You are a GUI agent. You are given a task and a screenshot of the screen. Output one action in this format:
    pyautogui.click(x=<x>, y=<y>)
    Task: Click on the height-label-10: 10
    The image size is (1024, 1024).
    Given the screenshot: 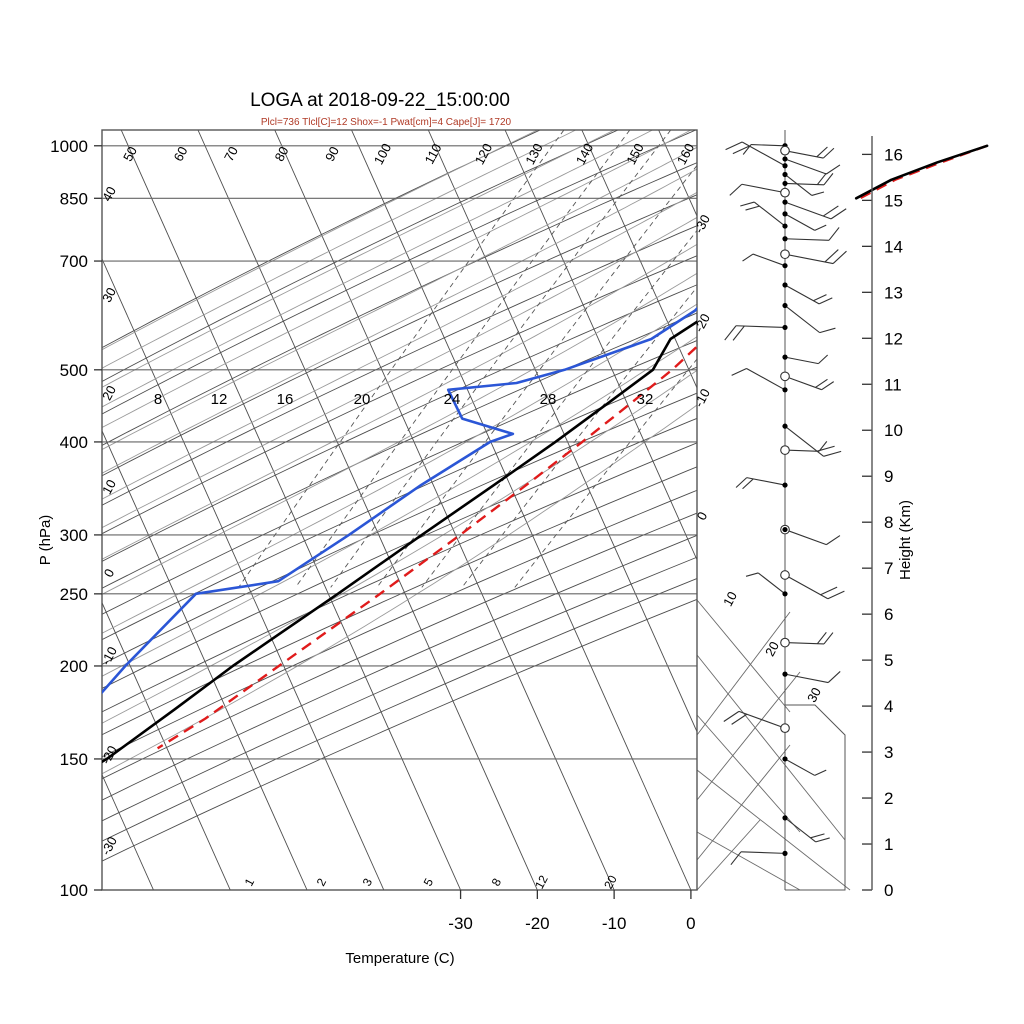 What is the action you would take?
    pyautogui.click(x=893, y=430)
    